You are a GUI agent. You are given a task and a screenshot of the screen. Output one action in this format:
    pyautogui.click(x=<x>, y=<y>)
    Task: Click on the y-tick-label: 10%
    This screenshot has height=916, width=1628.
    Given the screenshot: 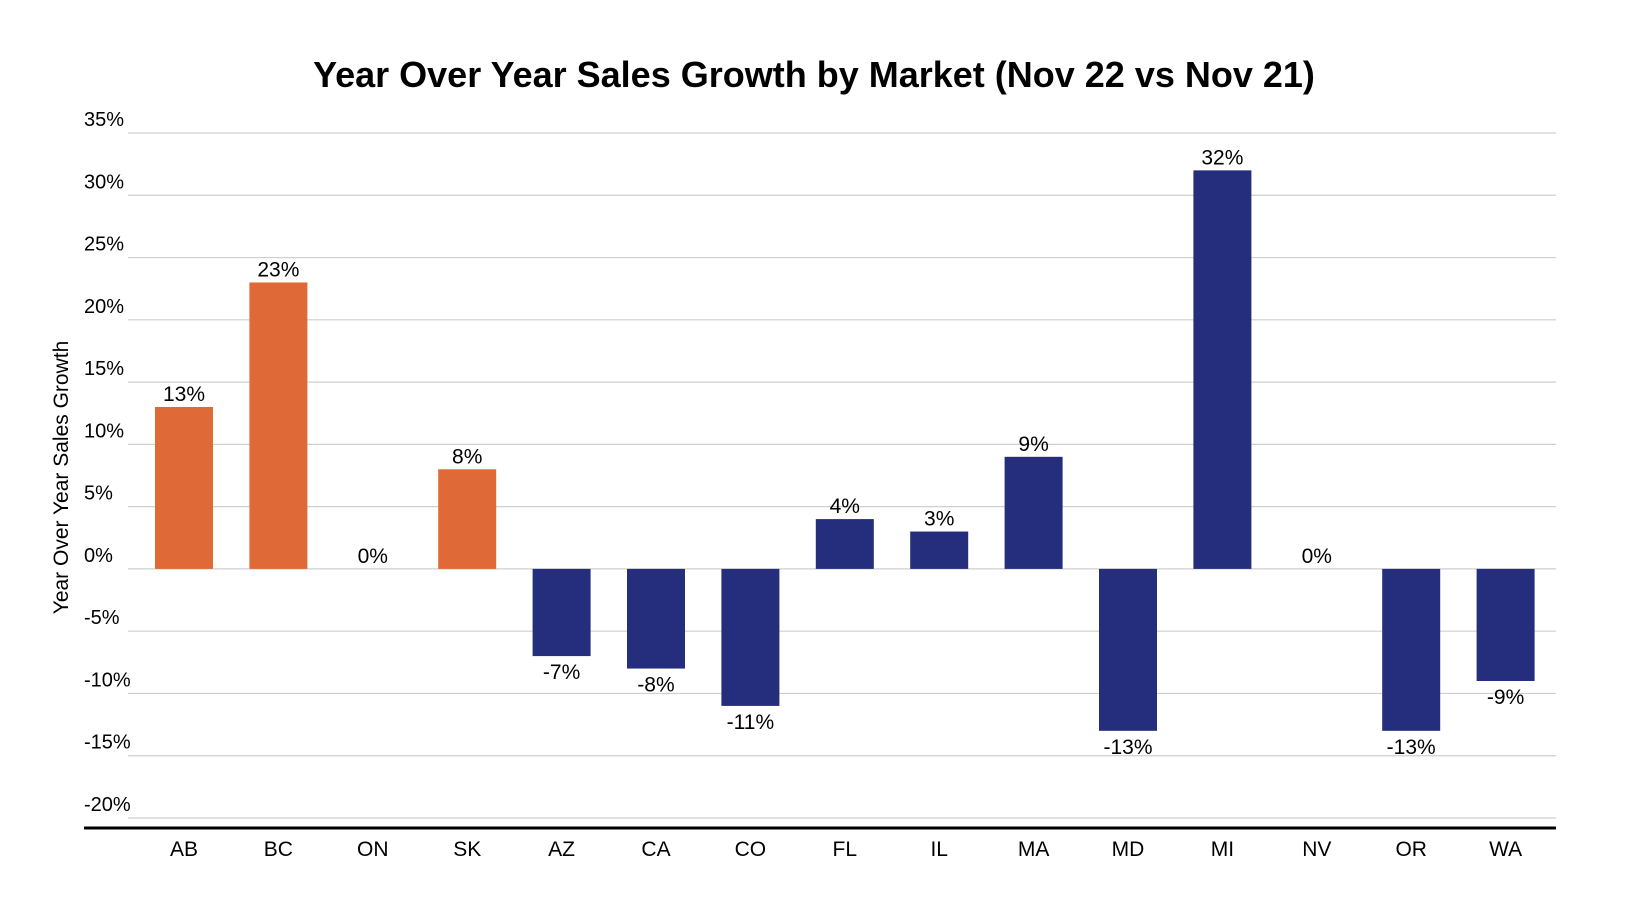 What is the action you would take?
    pyautogui.click(x=104, y=431)
    